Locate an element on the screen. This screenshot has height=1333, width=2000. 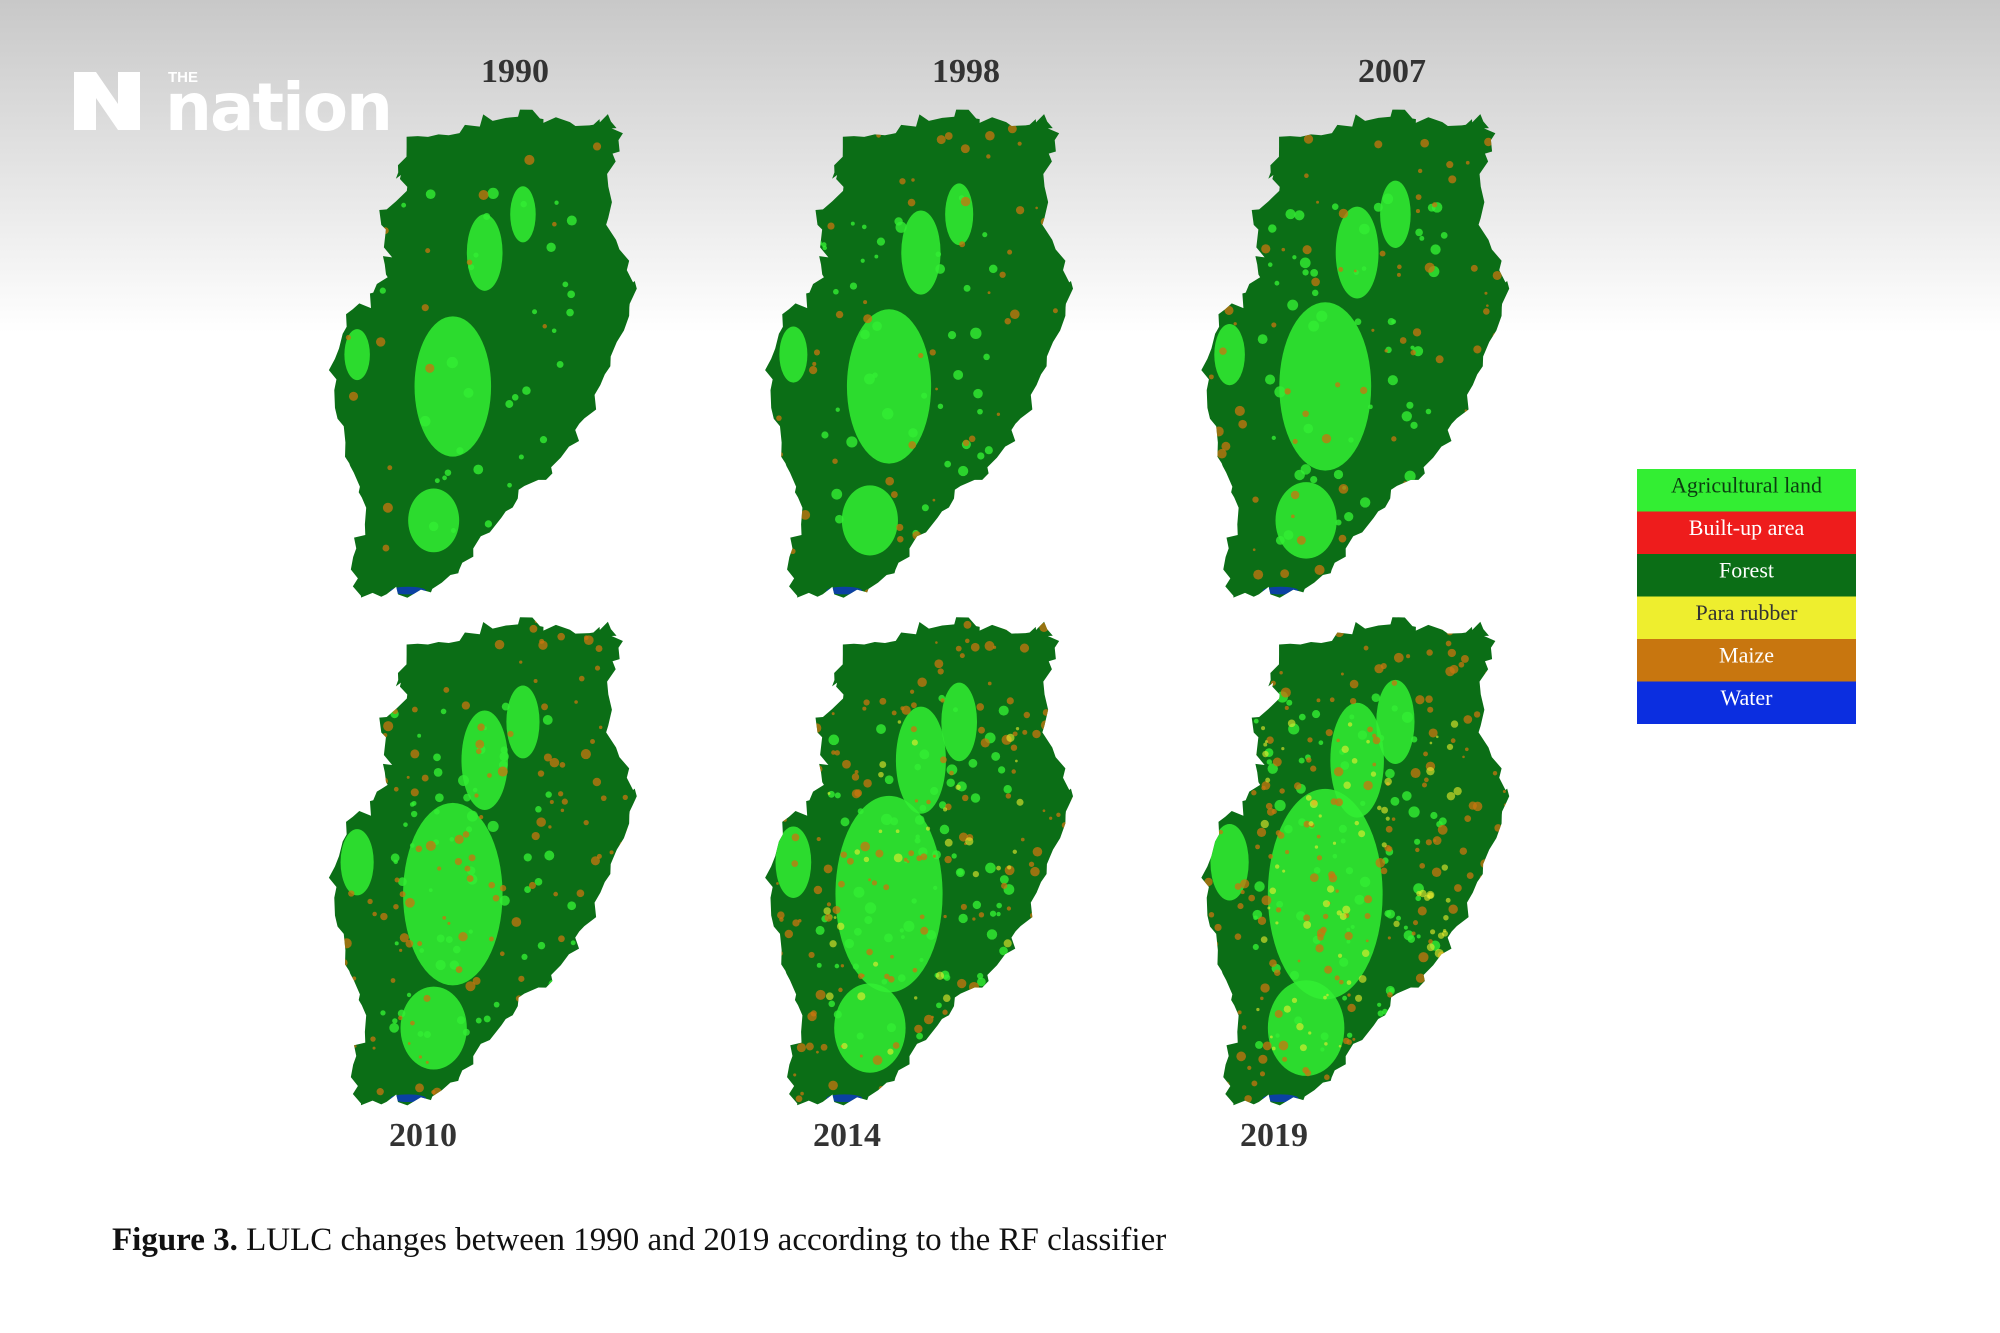
year-label: 2007 is located at coordinates (1392, 71).